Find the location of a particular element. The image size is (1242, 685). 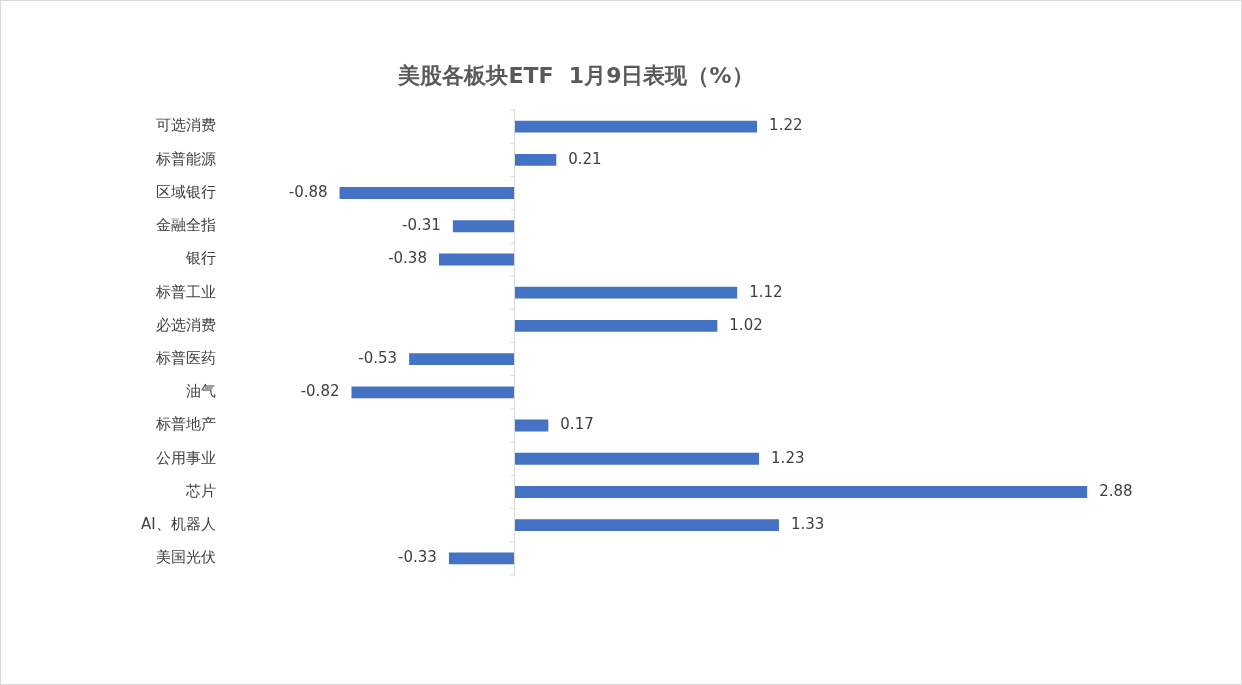

data-label: 0.17 is located at coordinates (577, 424).